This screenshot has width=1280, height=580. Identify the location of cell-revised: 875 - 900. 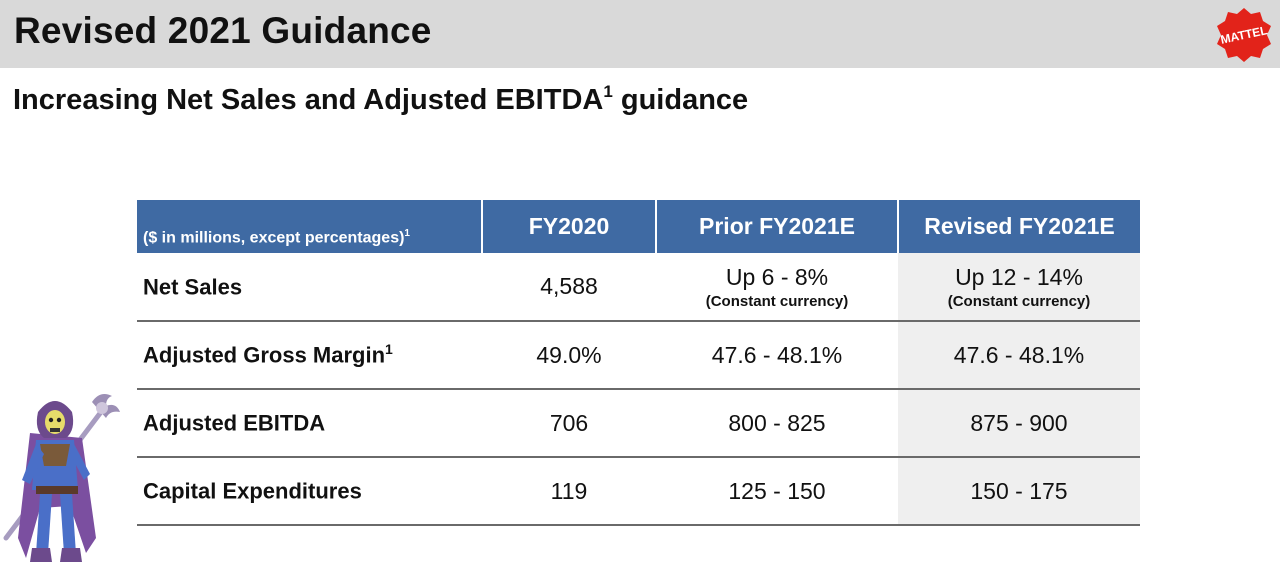
(1019, 423).